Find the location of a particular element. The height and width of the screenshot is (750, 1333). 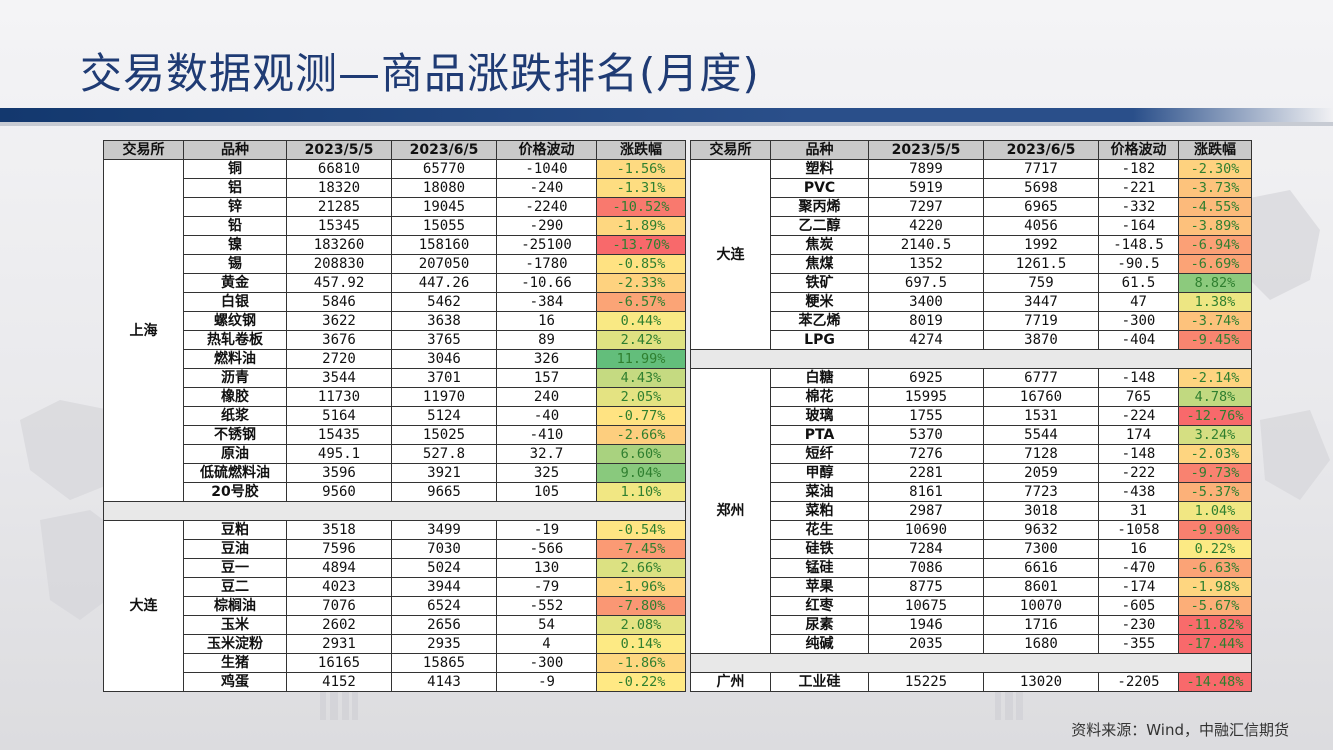

pct-change-cell: 0.22% is located at coordinates (1215, 549).